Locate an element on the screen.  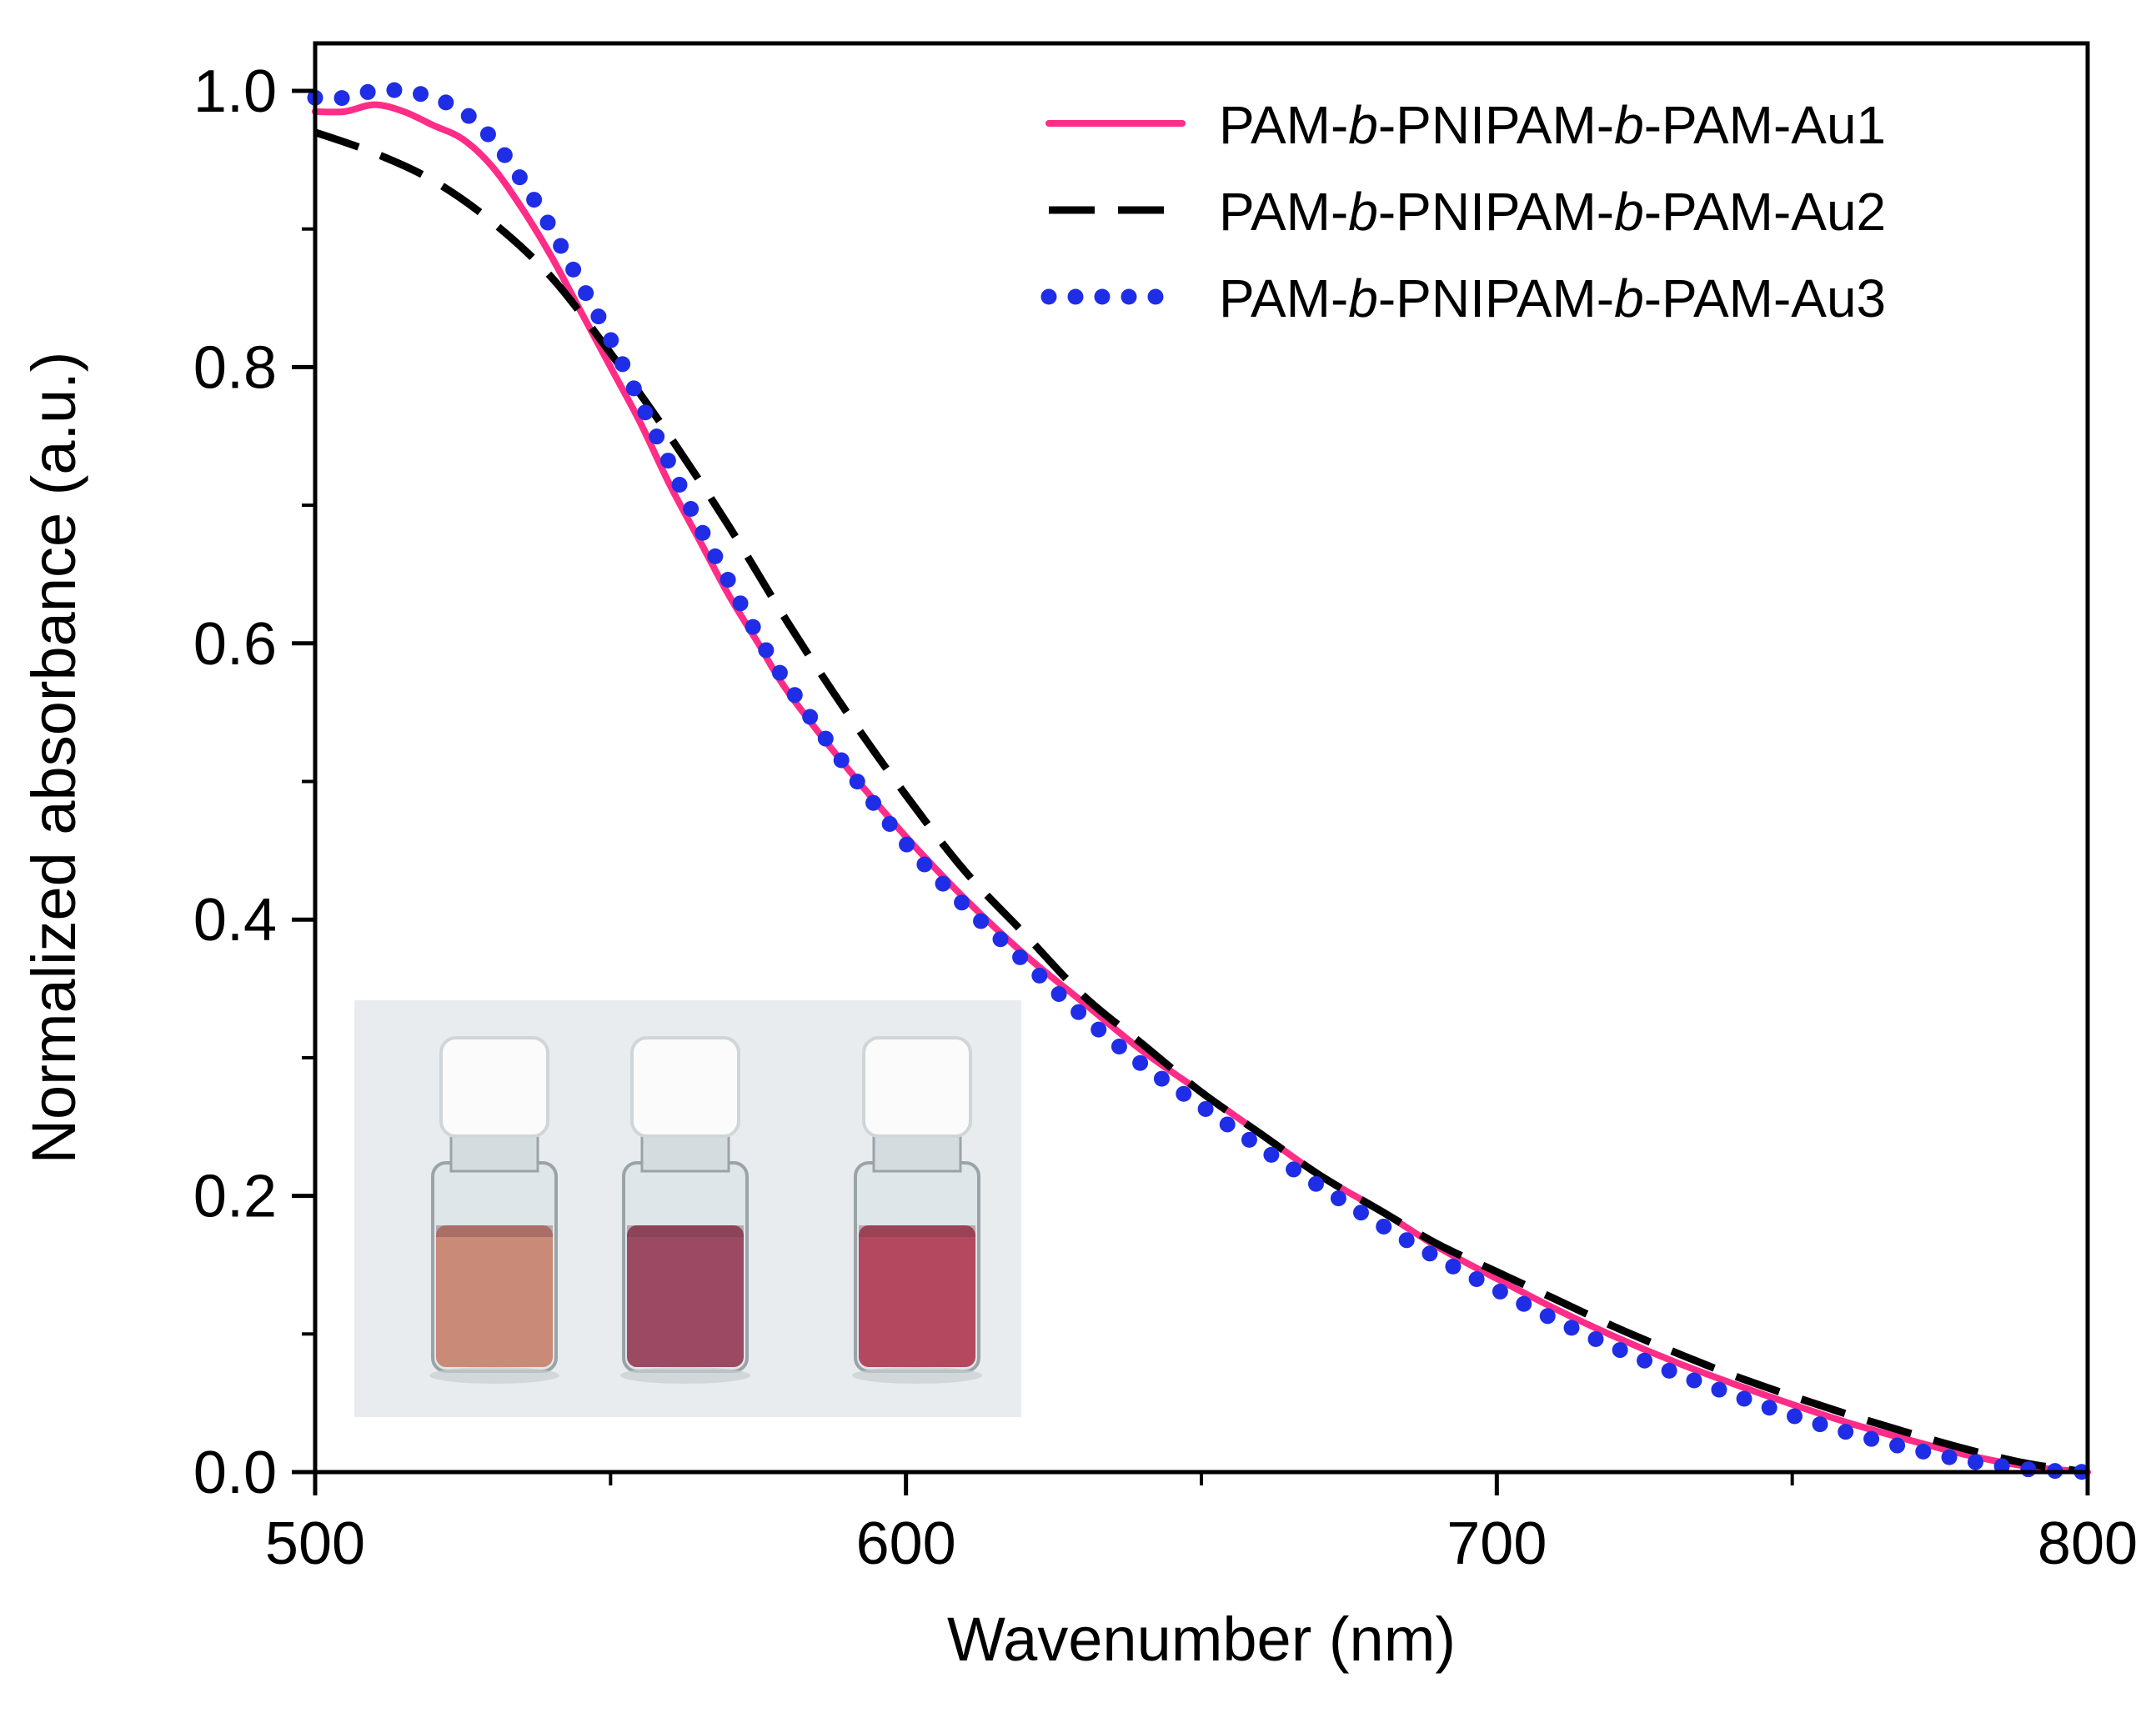
y-tick-label: 0.6 is located at coordinates (235, 644).